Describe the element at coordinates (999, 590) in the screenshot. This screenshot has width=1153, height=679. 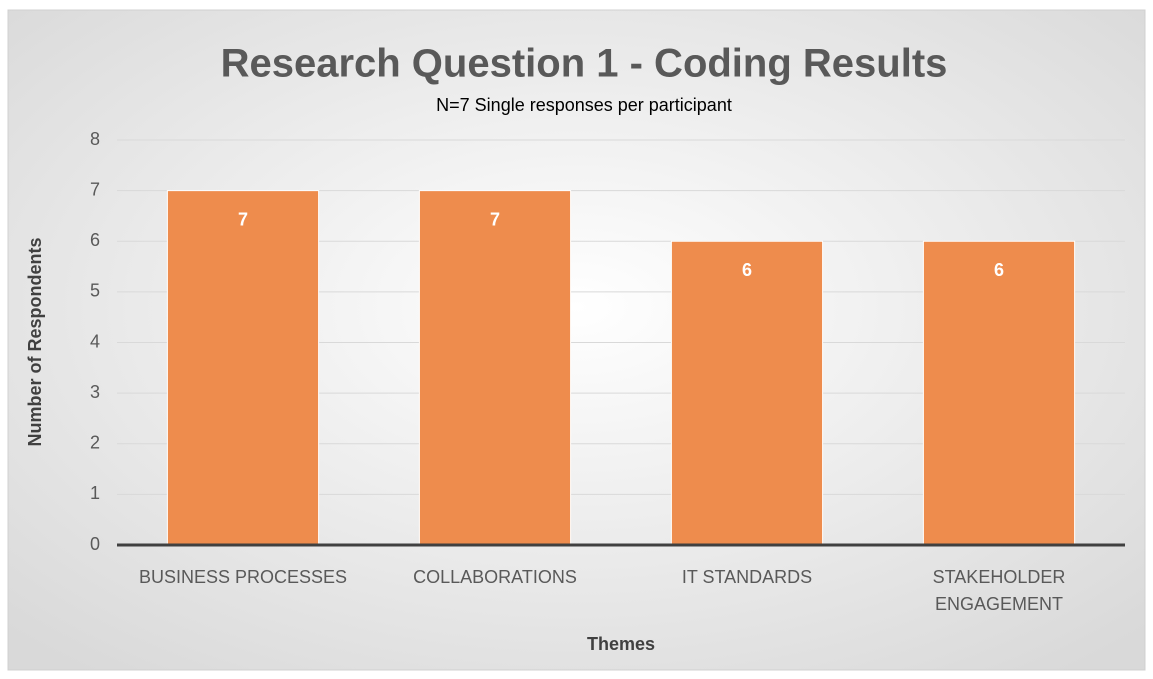
I see `x-tick-label: STAKEHOLDER ENGAGEMENT` at that location.